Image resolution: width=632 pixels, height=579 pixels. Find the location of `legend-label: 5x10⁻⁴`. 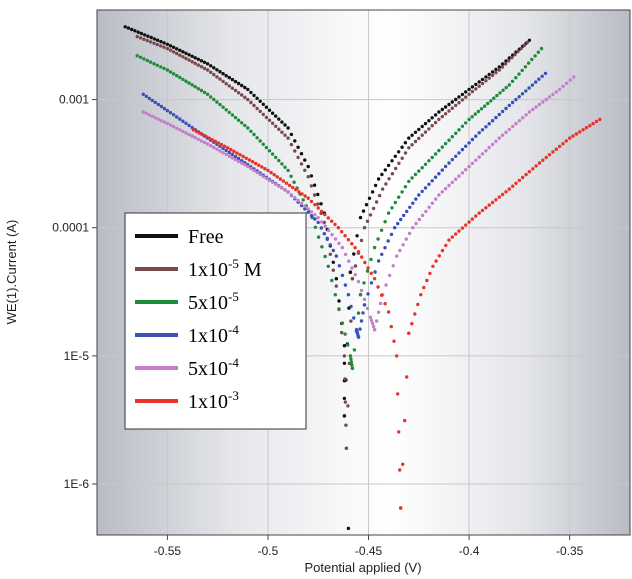

legend-label: 5x10⁻⁴ is located at coordinates (213, 367).